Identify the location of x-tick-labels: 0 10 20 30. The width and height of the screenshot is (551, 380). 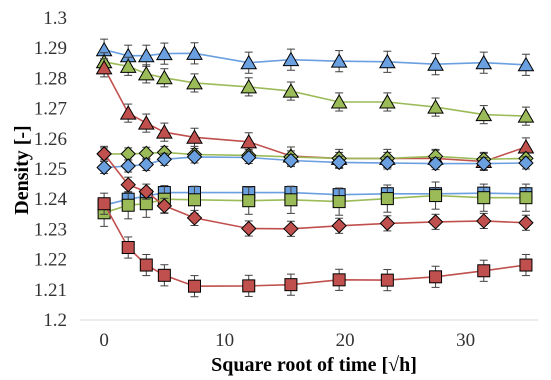
(287, 340).